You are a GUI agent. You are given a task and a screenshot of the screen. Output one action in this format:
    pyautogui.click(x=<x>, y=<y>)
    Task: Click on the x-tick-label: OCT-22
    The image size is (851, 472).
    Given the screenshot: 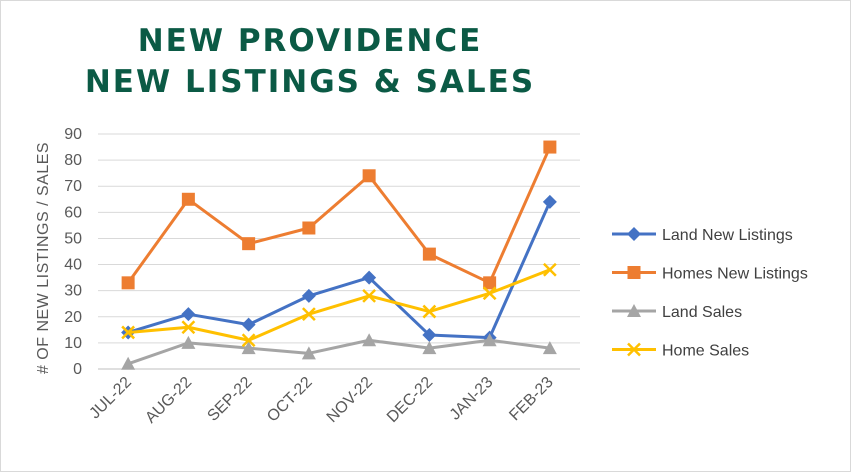 What is the action you would take?
    pyautogui.click(x=290, y=400)
    